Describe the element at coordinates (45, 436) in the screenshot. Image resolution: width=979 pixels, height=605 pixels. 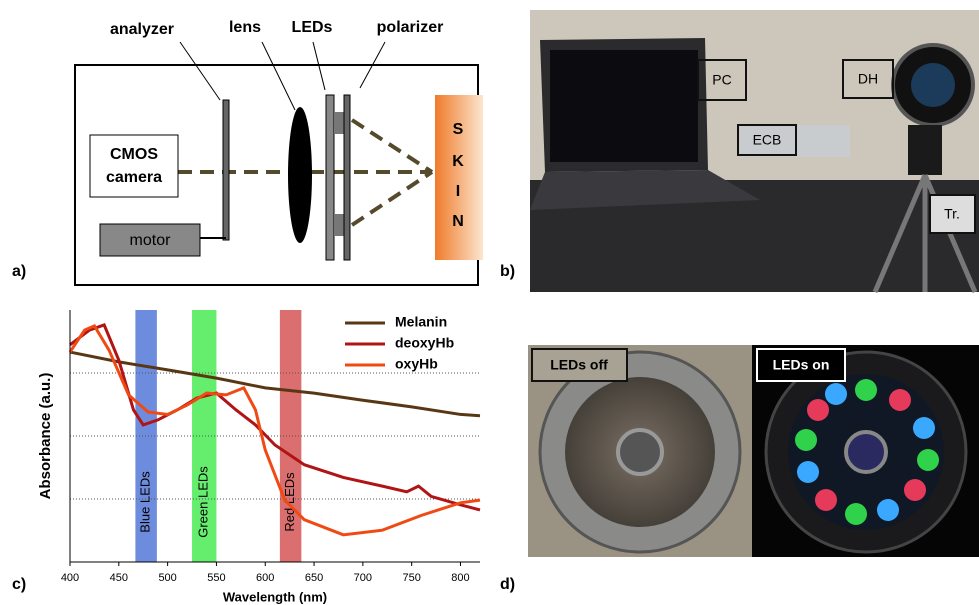
I see `y-axis-label: Absorbance (a.u.)` at that location.